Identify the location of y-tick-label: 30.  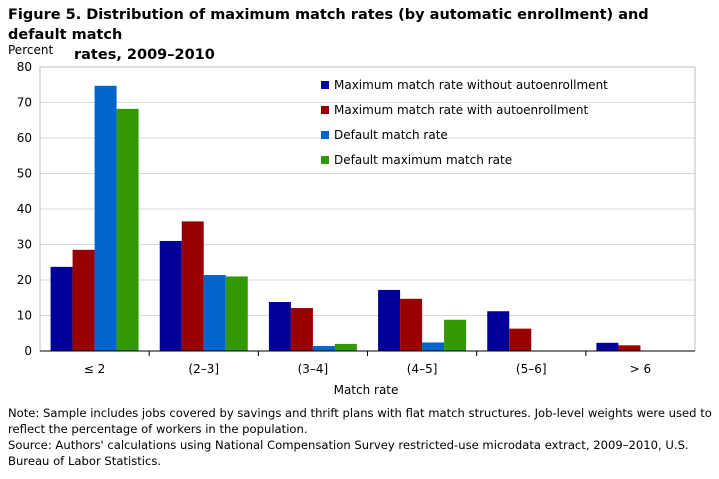
(24, 245).